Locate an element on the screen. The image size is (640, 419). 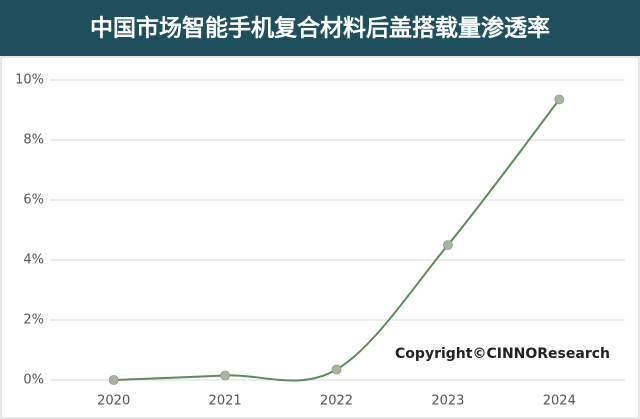
y-tick-label: 6% is located at coordinates (33, 200).